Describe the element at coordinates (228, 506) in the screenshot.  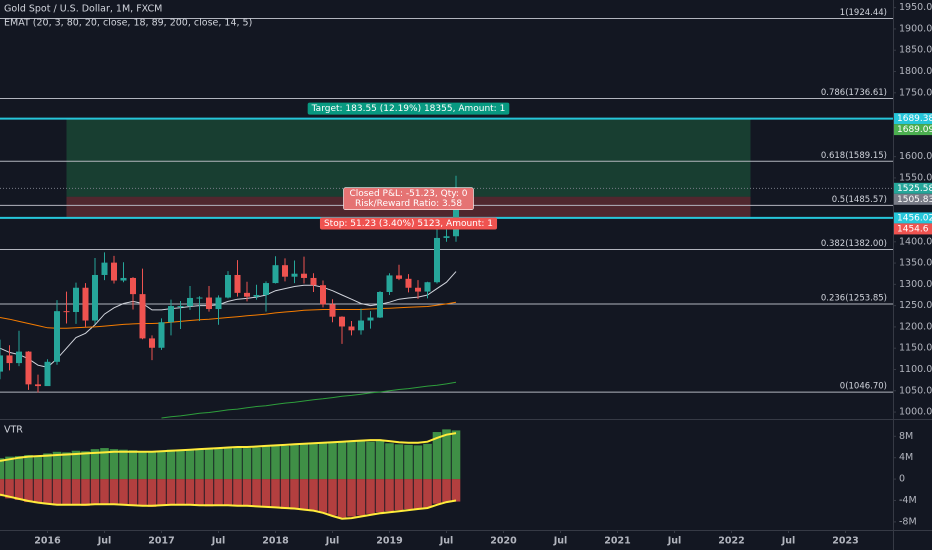
I see `vtr-band-line` at that location.